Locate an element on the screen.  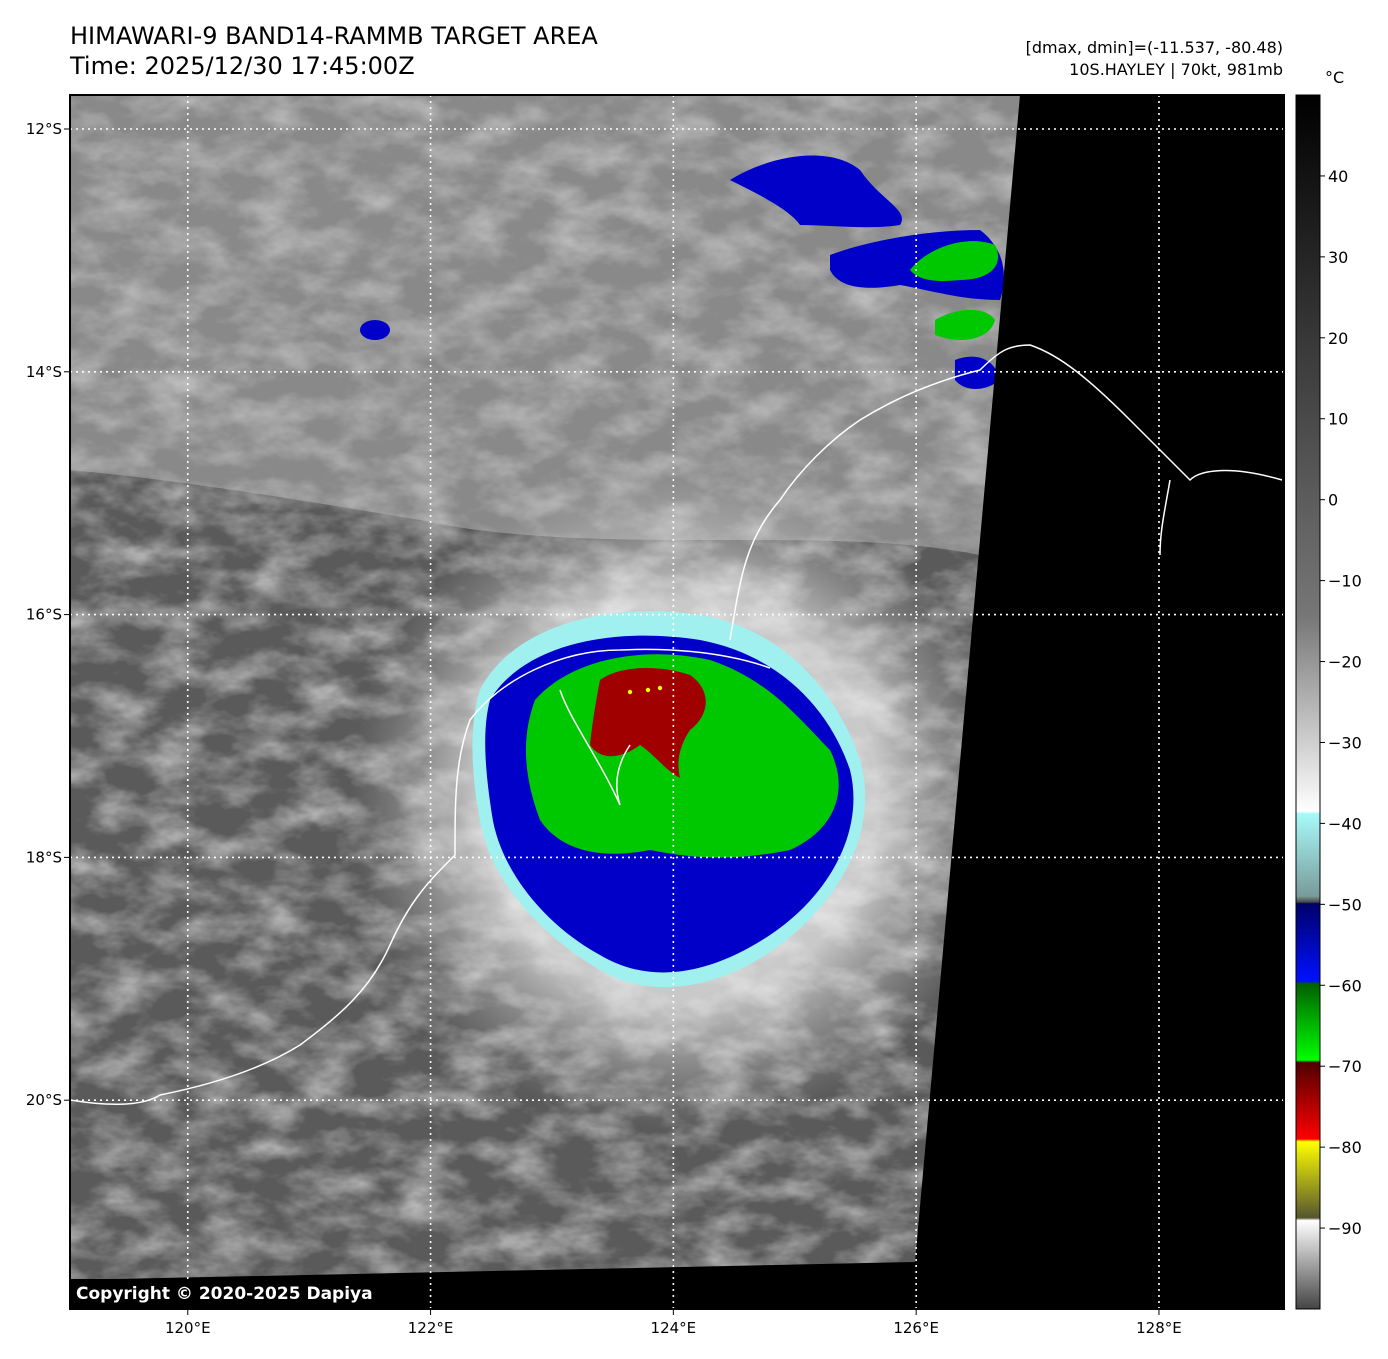
colorbar-tick-label: −90 is located at coordinates (1345, 1228).